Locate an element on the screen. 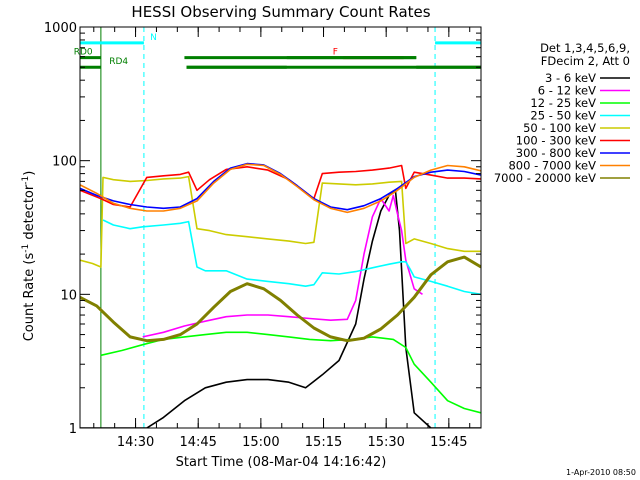  state-bar-label: RD4 is located at coordinates (118, 62).